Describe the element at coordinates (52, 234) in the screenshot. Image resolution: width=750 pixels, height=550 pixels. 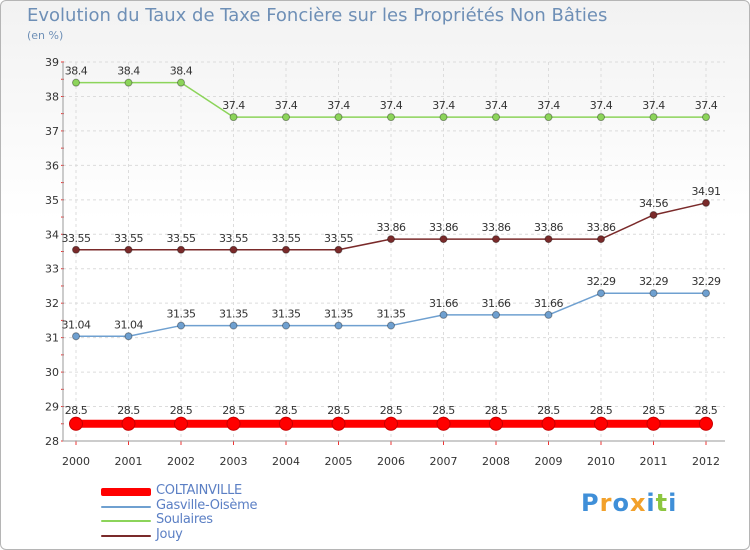
I see `y-tick-label: 34` at that location.